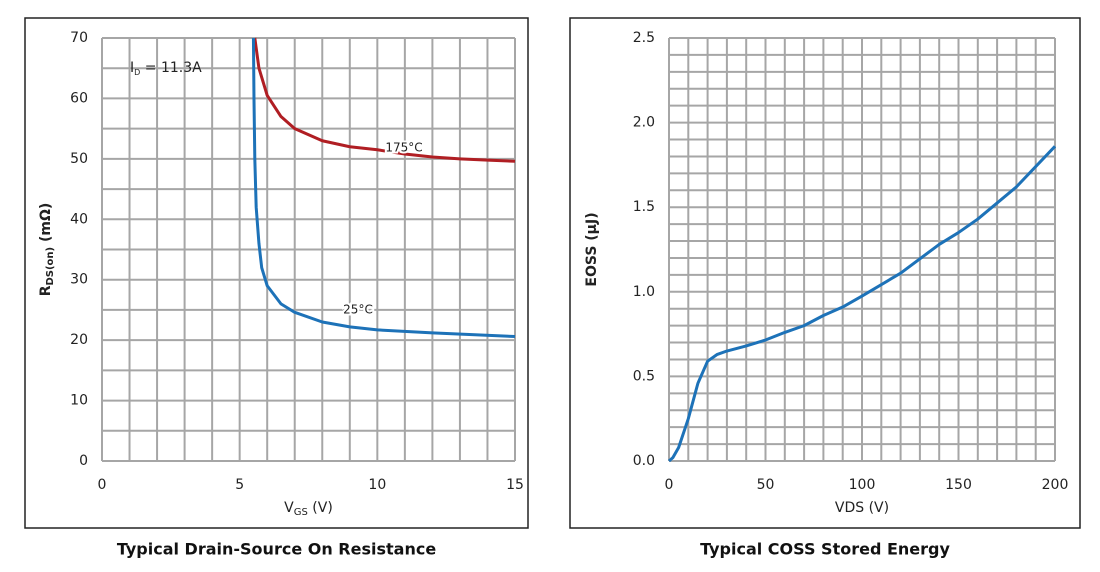 This screenshot has height=572, width=1100. I want to click on x-axis-label-main: V, so click(289, 508).